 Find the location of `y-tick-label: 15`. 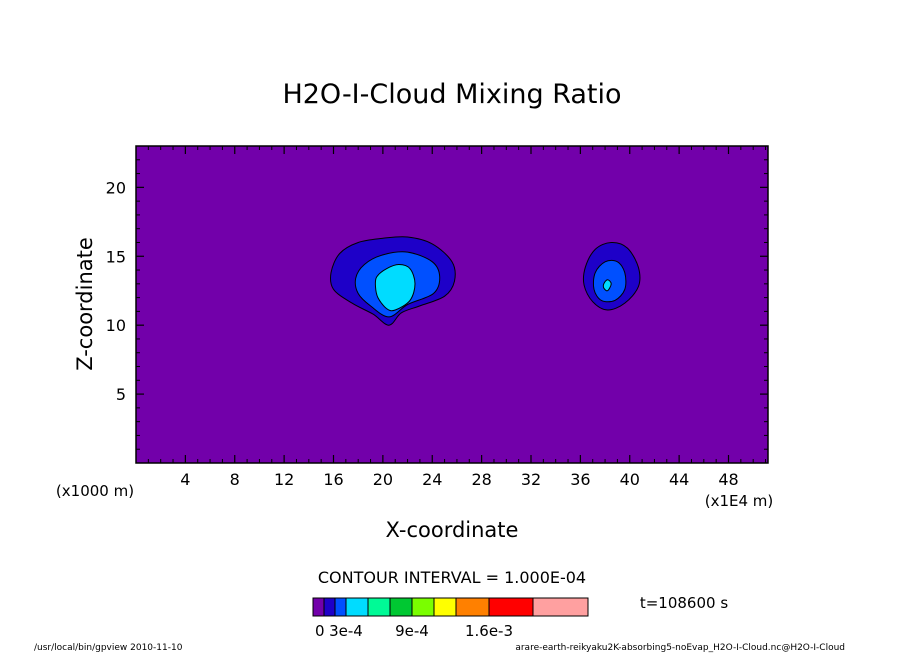

y-tick-label: 15 is located at coordinates (116, 256).